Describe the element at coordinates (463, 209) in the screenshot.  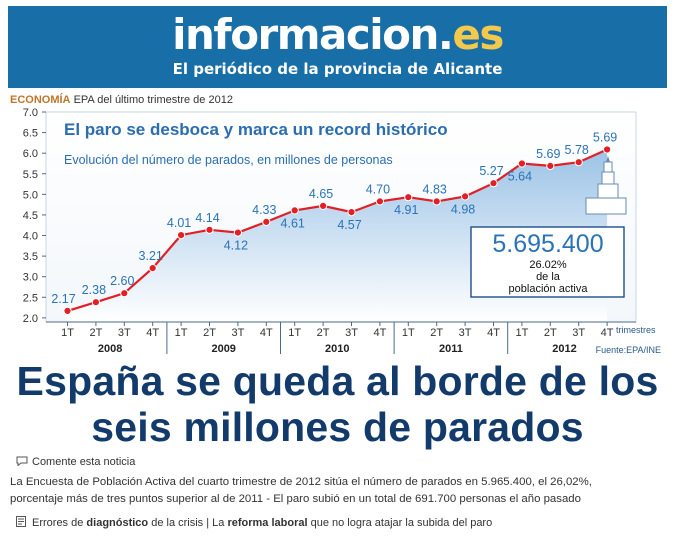
I see `value-label: 4.98` at that location.